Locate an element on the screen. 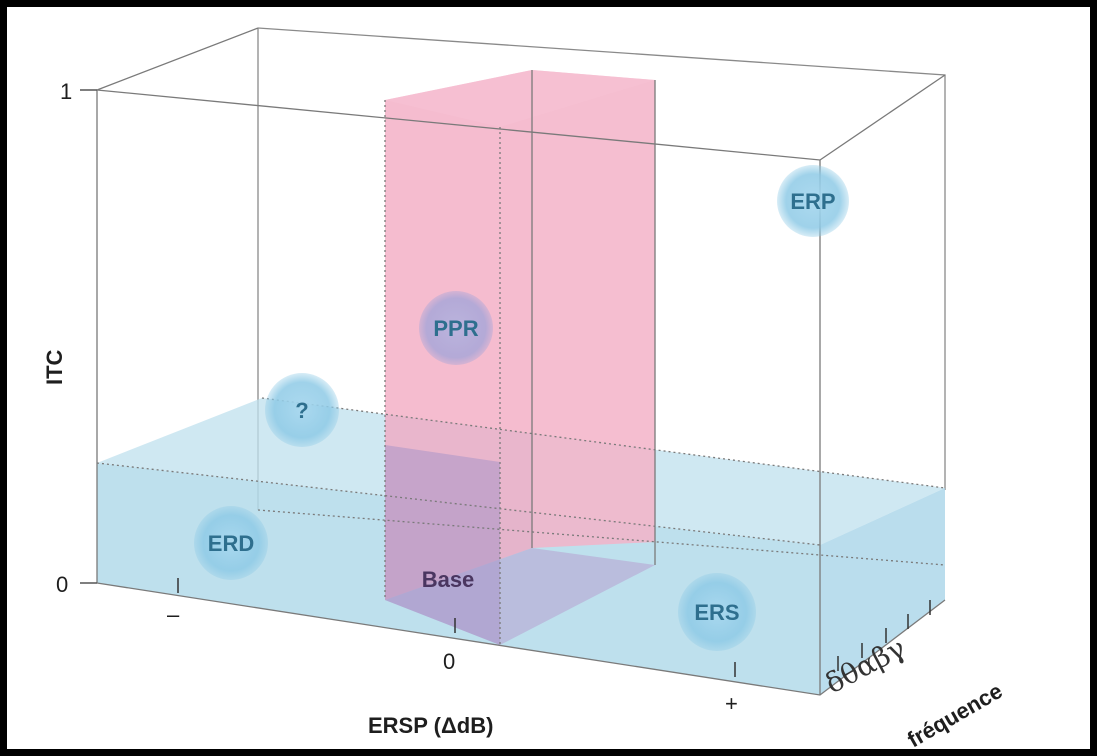 This screenshot has width=1097, height=756. ers-bubble: ERS is located at coordinates (717, 612).